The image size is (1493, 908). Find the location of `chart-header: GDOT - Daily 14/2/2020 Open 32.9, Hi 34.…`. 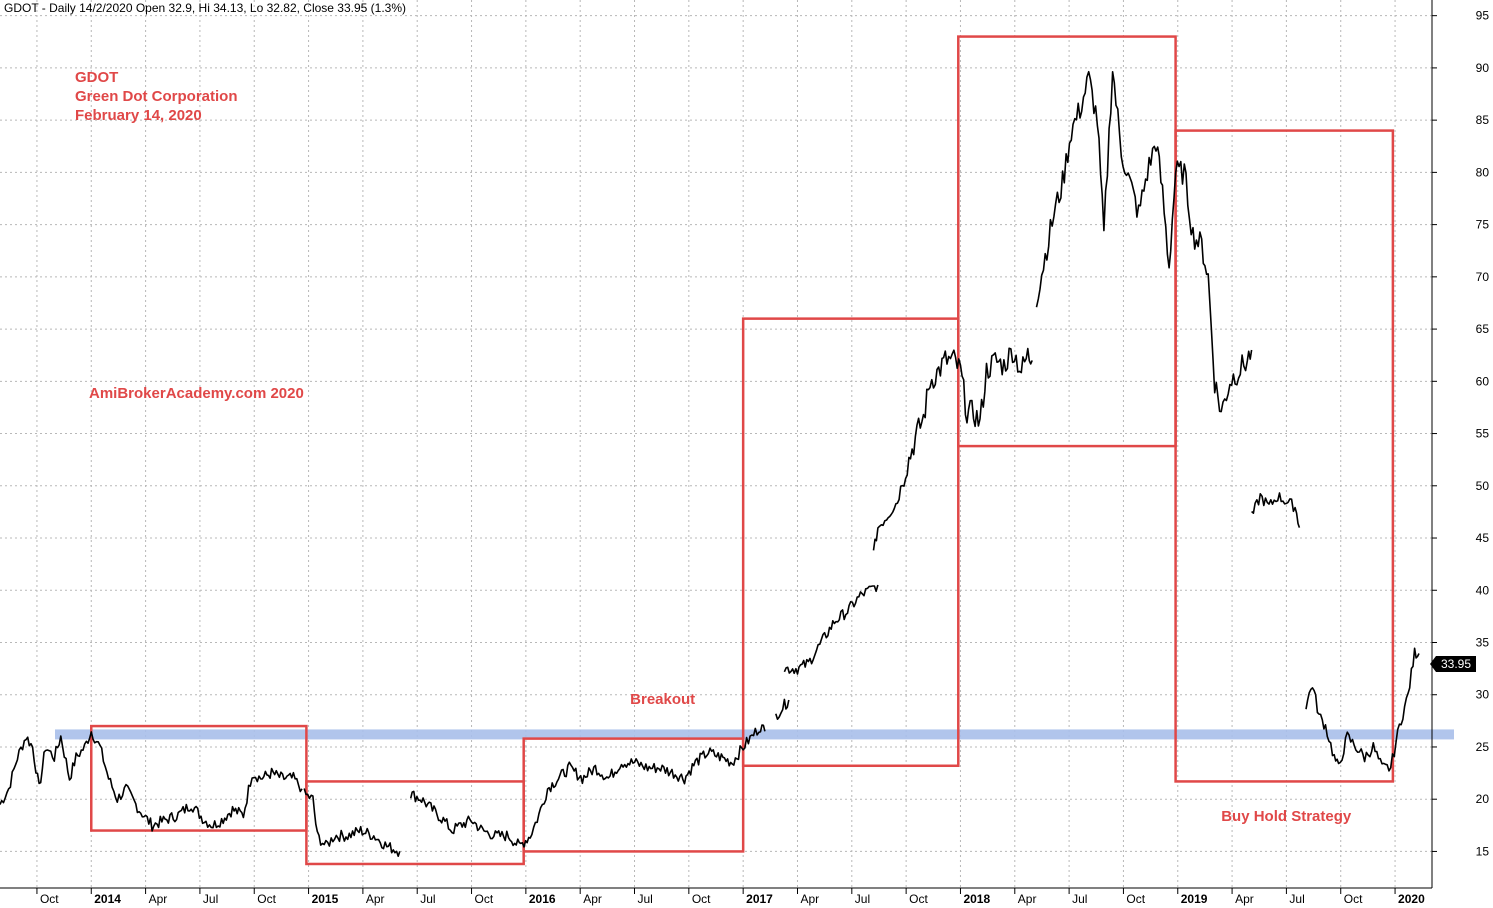

chart-header: GDOT - Daily 14/2/2020 Open 32.9, Hi 34.… is located at coordinates (205, 8).